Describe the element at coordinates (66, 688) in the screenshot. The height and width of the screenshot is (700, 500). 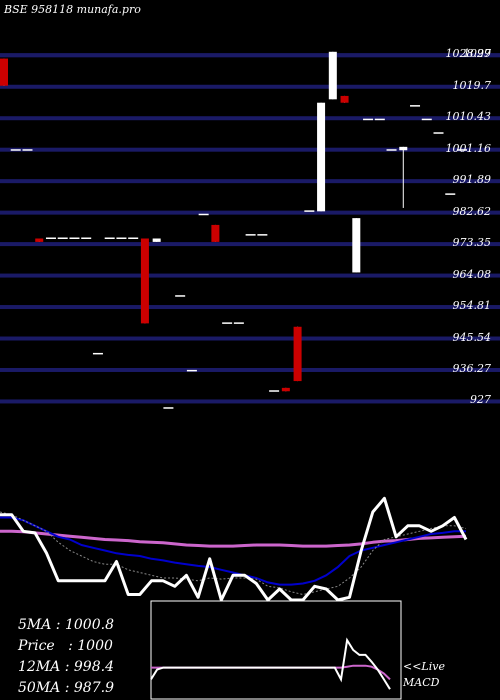
I see `stat-50ma: 50MA : 987.9` at that location.